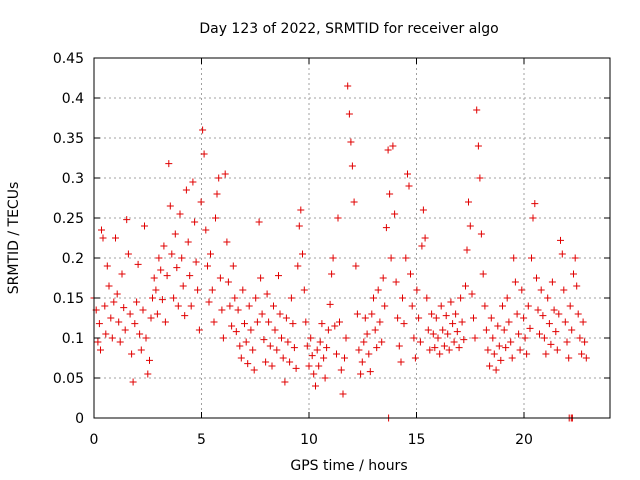  I want to click on y-tick-label: 0.3, so click(73, 179).